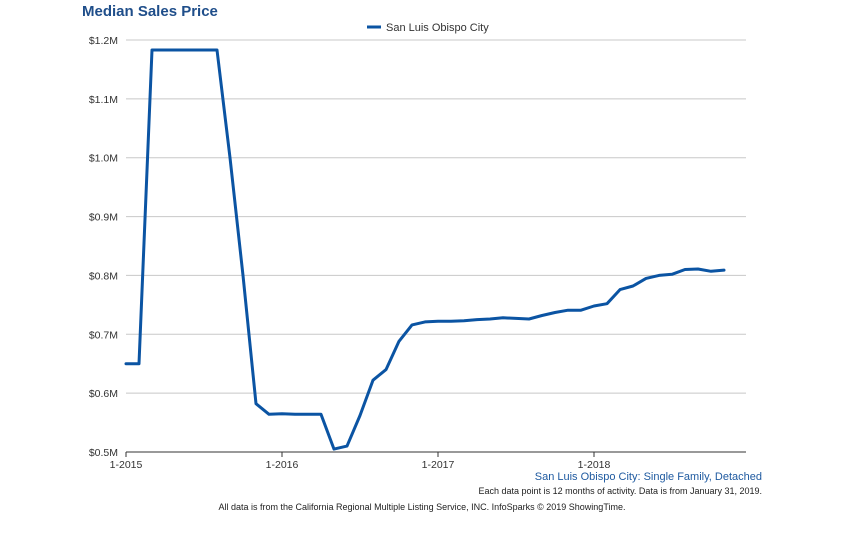  What do you see at coordinates (438, 465) in the screenshot?
I see `x-tick-label: 1-2017` at bounding box center [438, 465].